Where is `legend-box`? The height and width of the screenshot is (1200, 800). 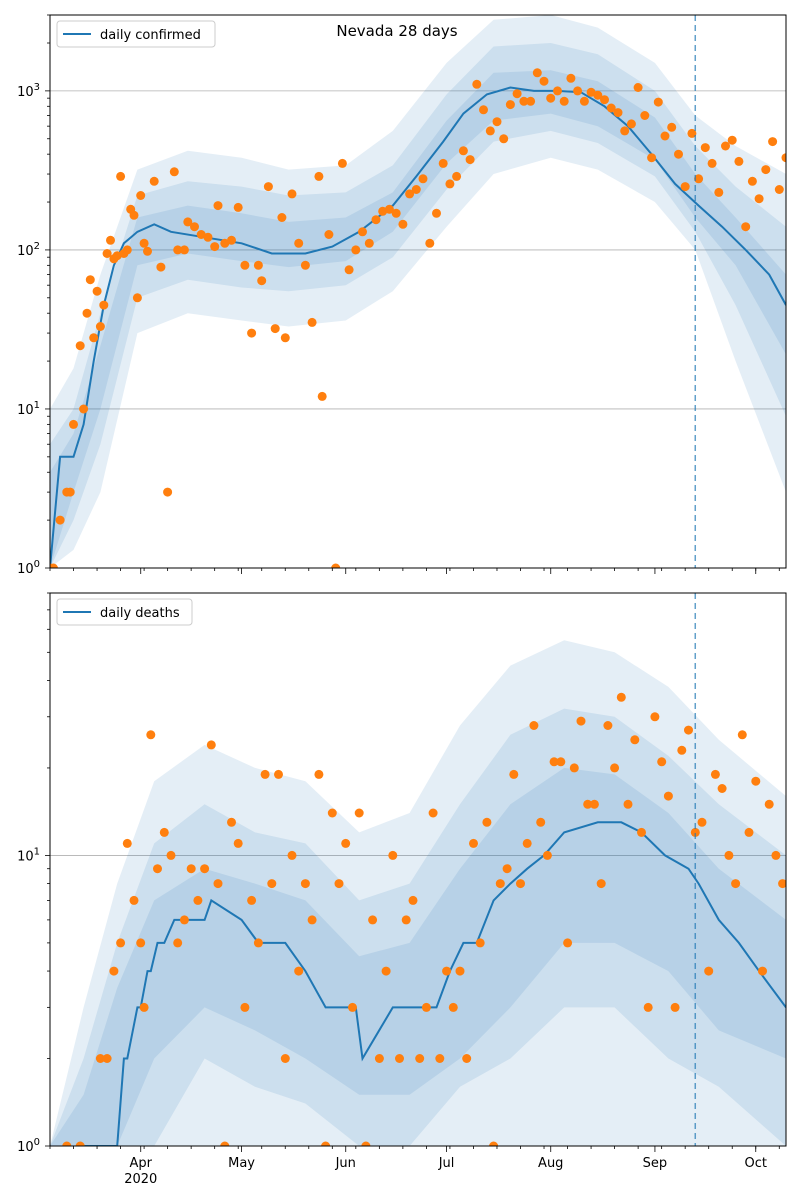
legend-box is located at coordinates (136, 34).